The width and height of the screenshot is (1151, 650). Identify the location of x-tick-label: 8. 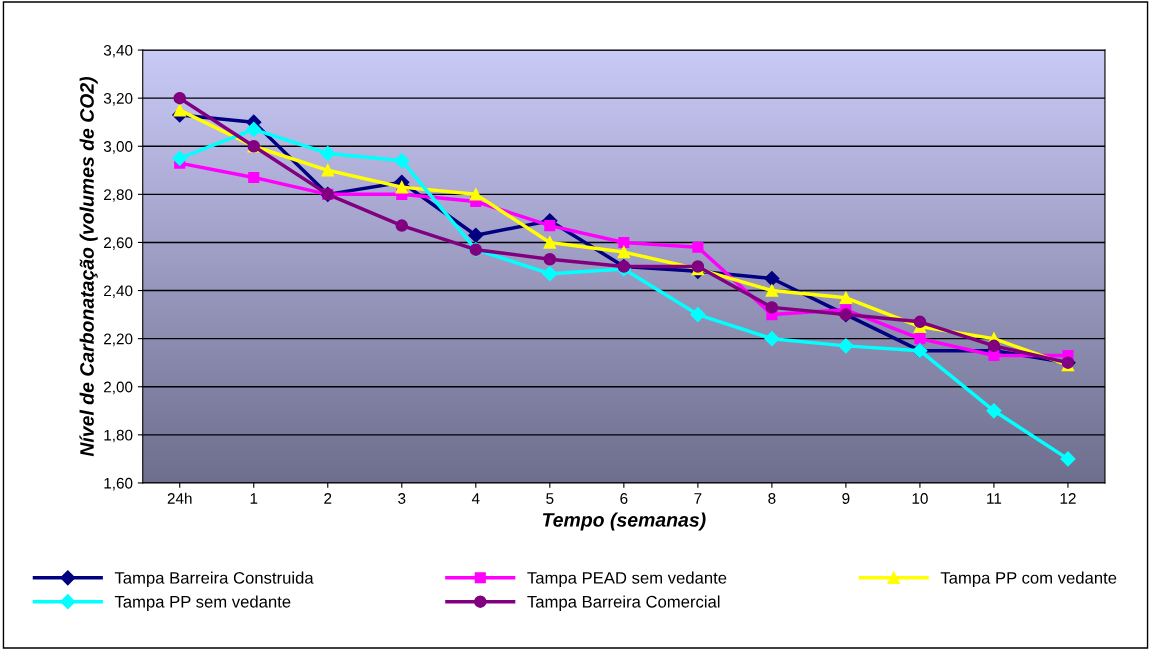
(772, 498).